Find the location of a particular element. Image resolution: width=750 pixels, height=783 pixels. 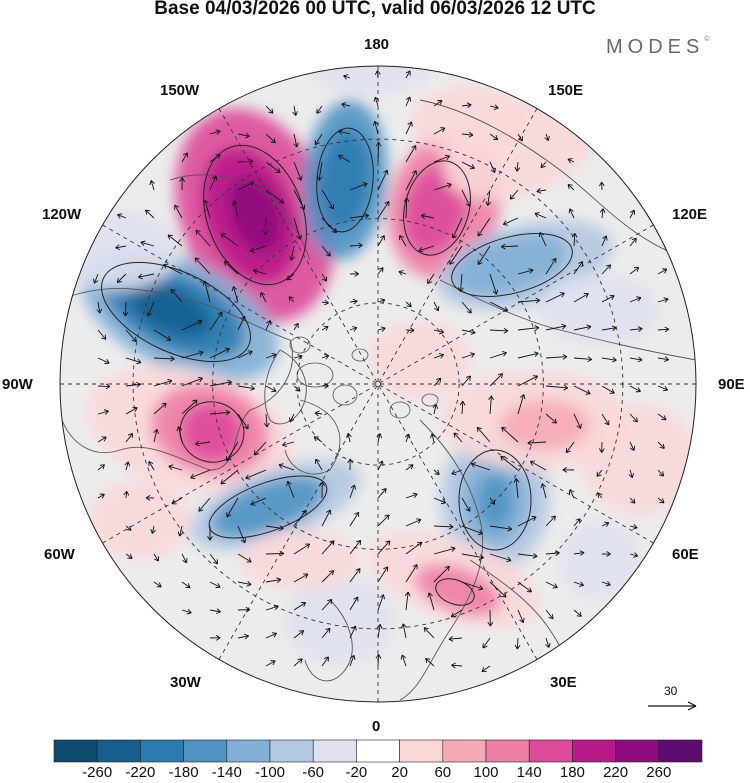

lon-label-60w: 60W is located at coordinates (59, 554).